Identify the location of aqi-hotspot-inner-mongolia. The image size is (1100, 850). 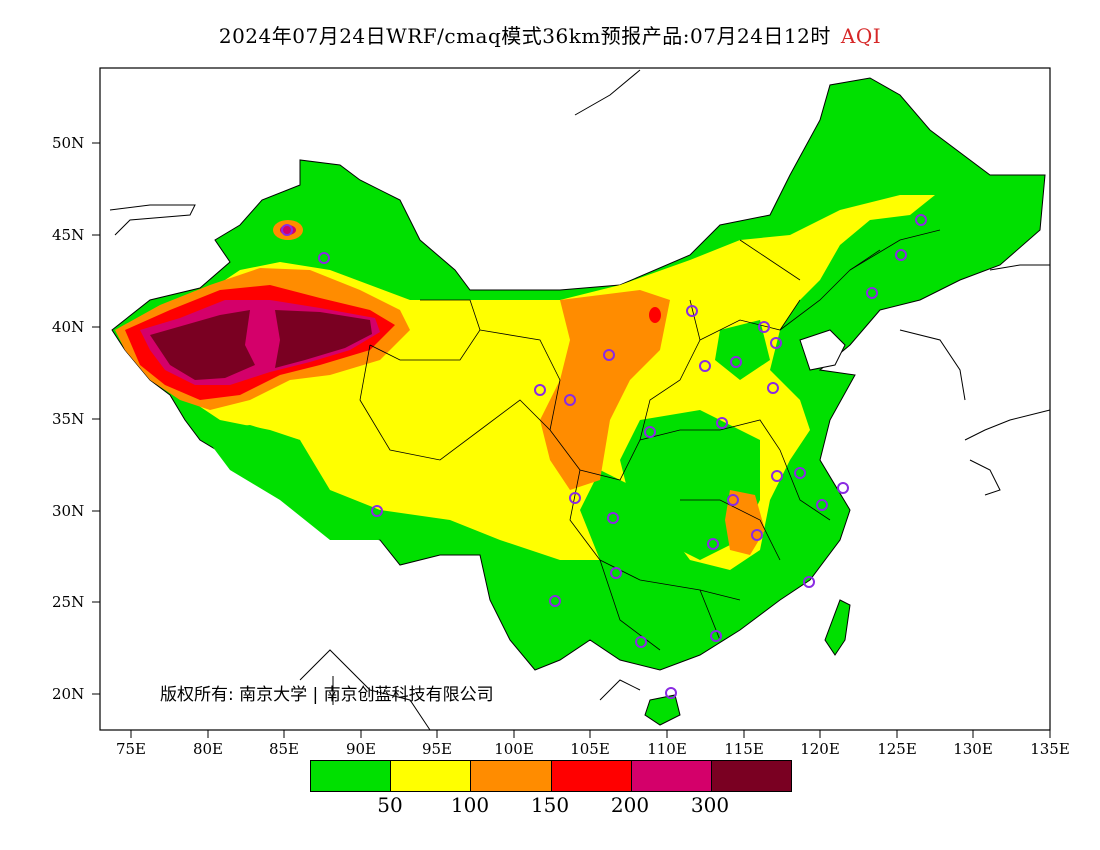
(655, 315).